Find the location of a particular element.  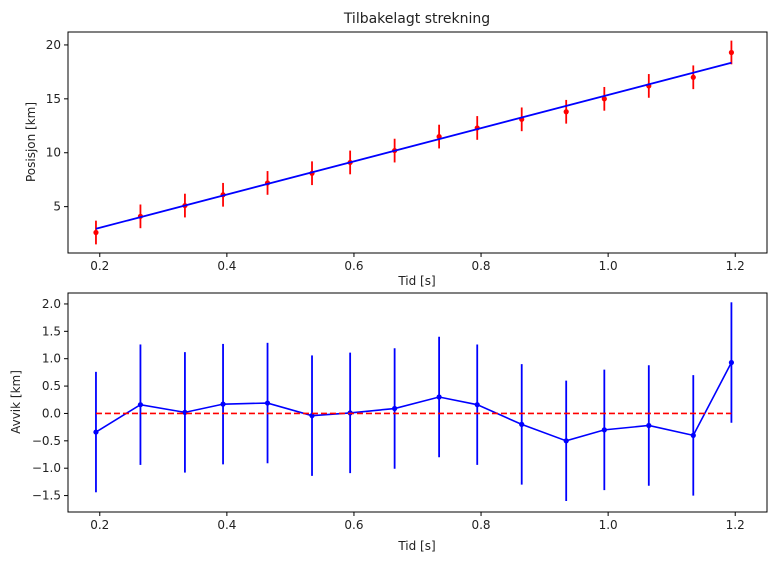

position-y-axis-label: Posisjon [km] is located at coordinates (31, 142).